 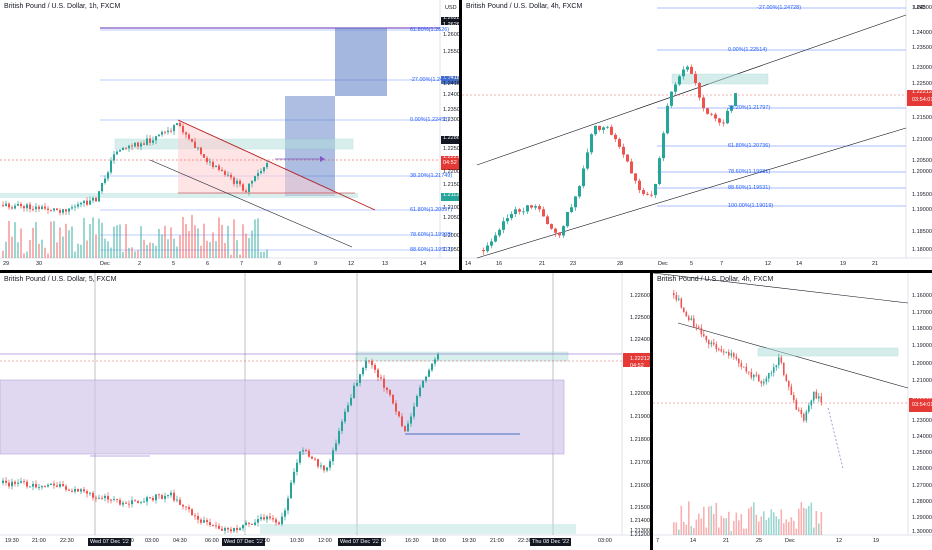 What do you see at coordinates (922, 381) in the screenshot?
I see `price-axis-label: 1.21000` at bounding box center [922, 381].